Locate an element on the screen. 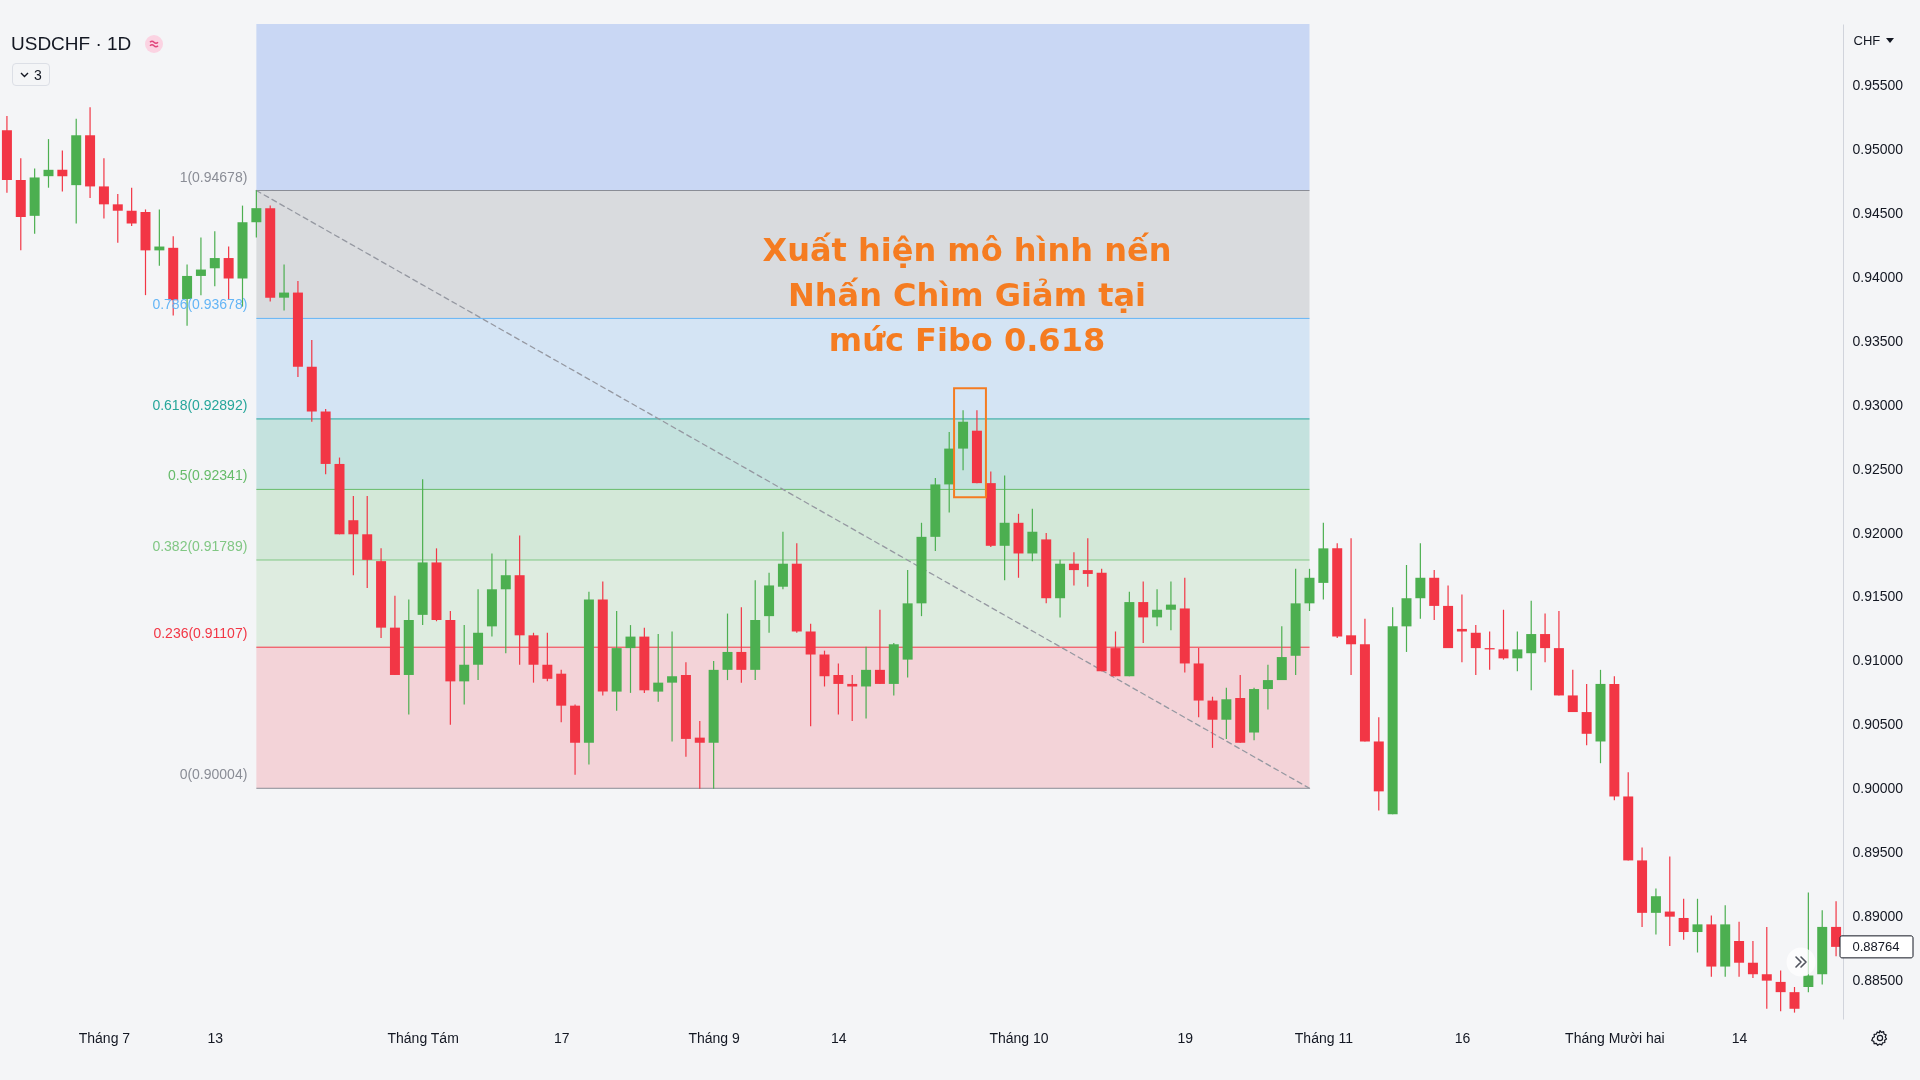 Image resolution: width=1920 pixels, height=1080 pixels. x-tick-label: Tháng 9 is located at coordinates (714, 1037).